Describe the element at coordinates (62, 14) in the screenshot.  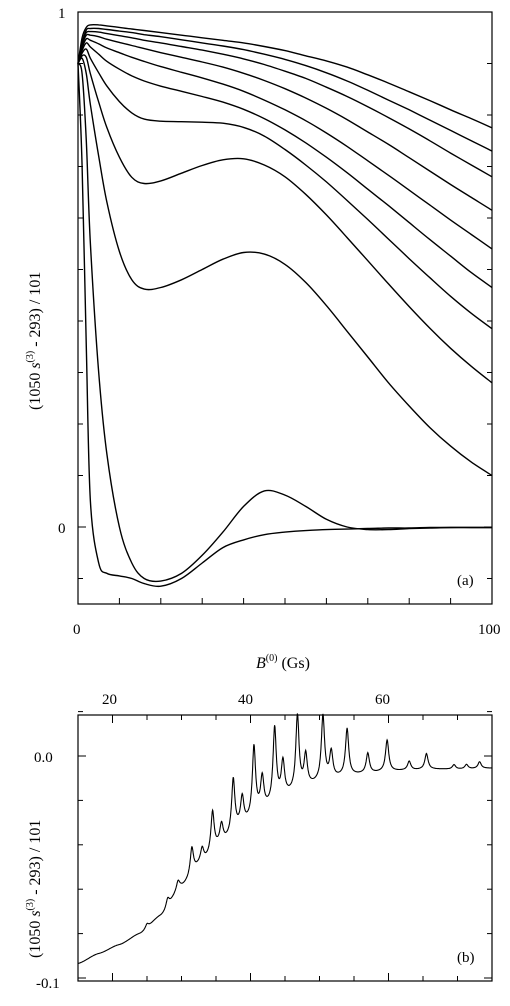
I see `panel-a-ytick-1: 1` at that location.